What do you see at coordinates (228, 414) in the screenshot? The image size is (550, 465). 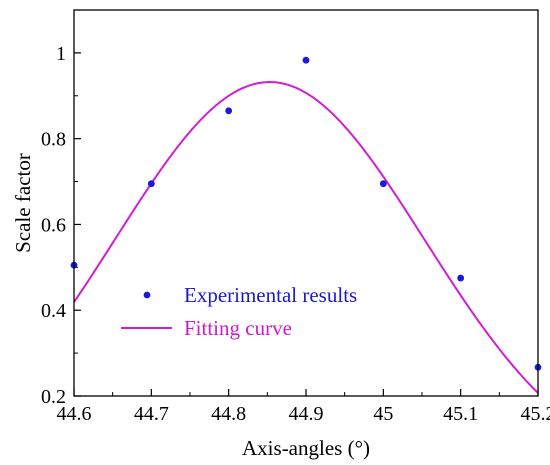 I see `x-tick-label: 44.8` at bounding box center [228, 414].